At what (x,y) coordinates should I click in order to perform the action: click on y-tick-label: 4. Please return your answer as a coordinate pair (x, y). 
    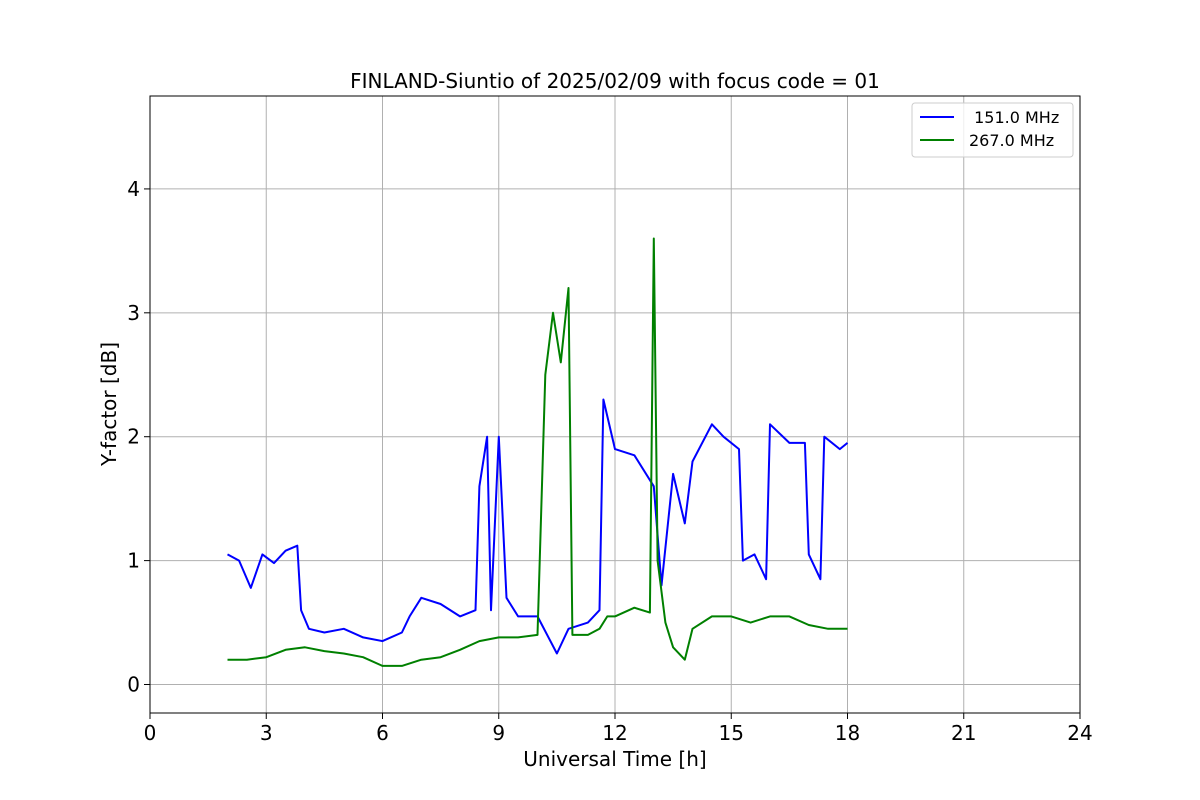
    Looking at the image, I should click on (133, 189).